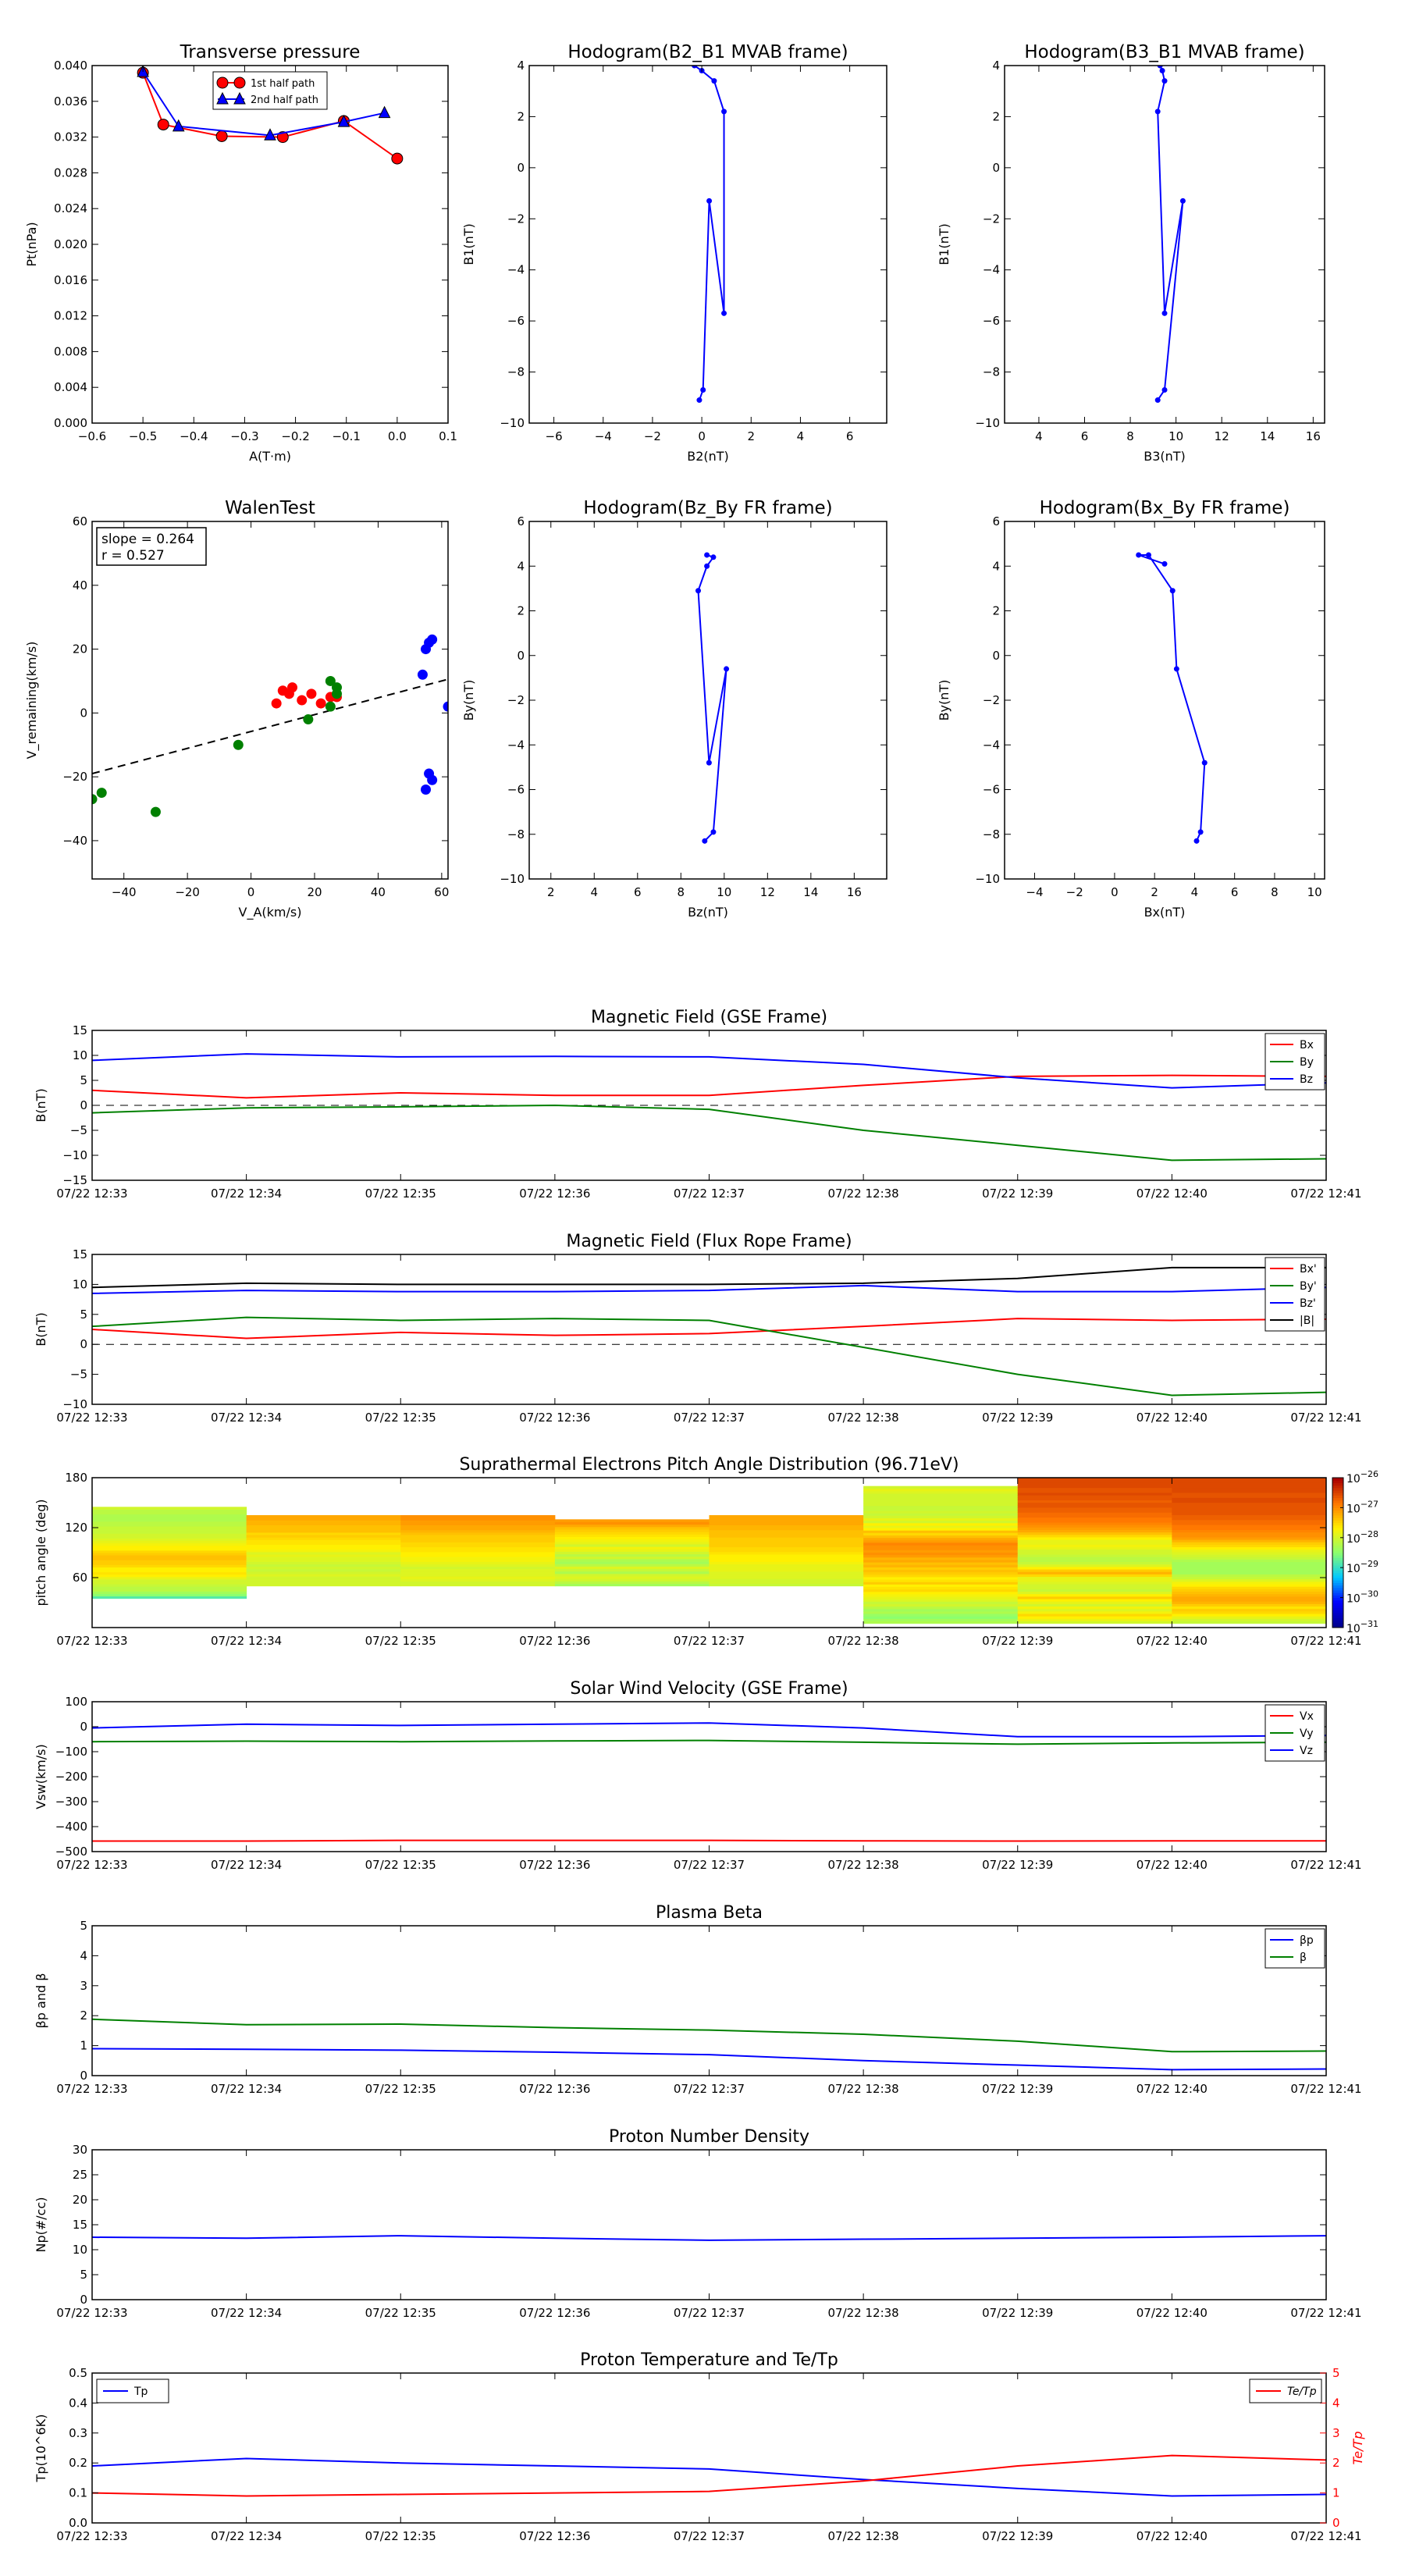 This screenshot has height=2576, width=1405. I want to click on plot-area, so click(270, 700).